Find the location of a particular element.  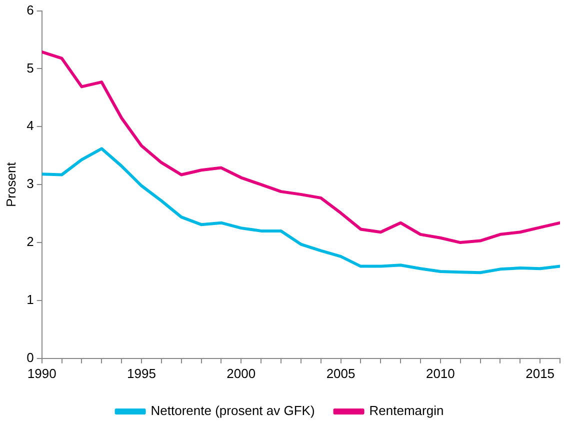

x-tick-label: 1990 is located at coordinates (41, 373).